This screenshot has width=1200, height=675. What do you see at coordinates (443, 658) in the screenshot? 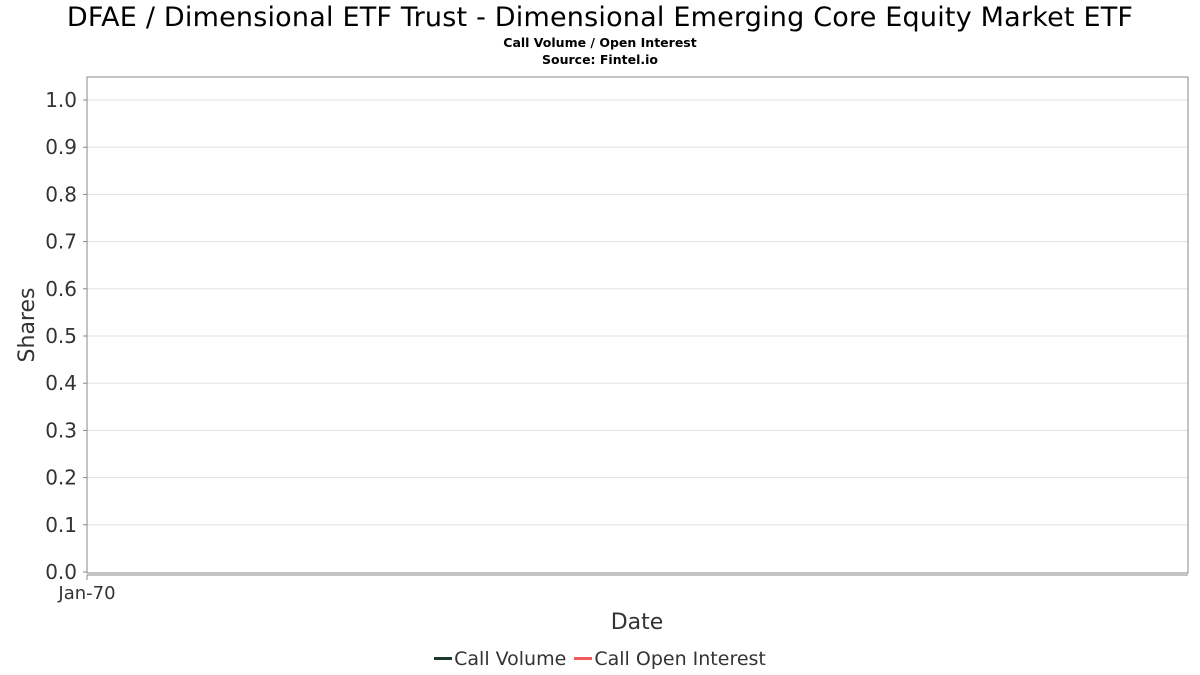
I see `legend-swatch-call-volume` at bounding box center [443, 658].